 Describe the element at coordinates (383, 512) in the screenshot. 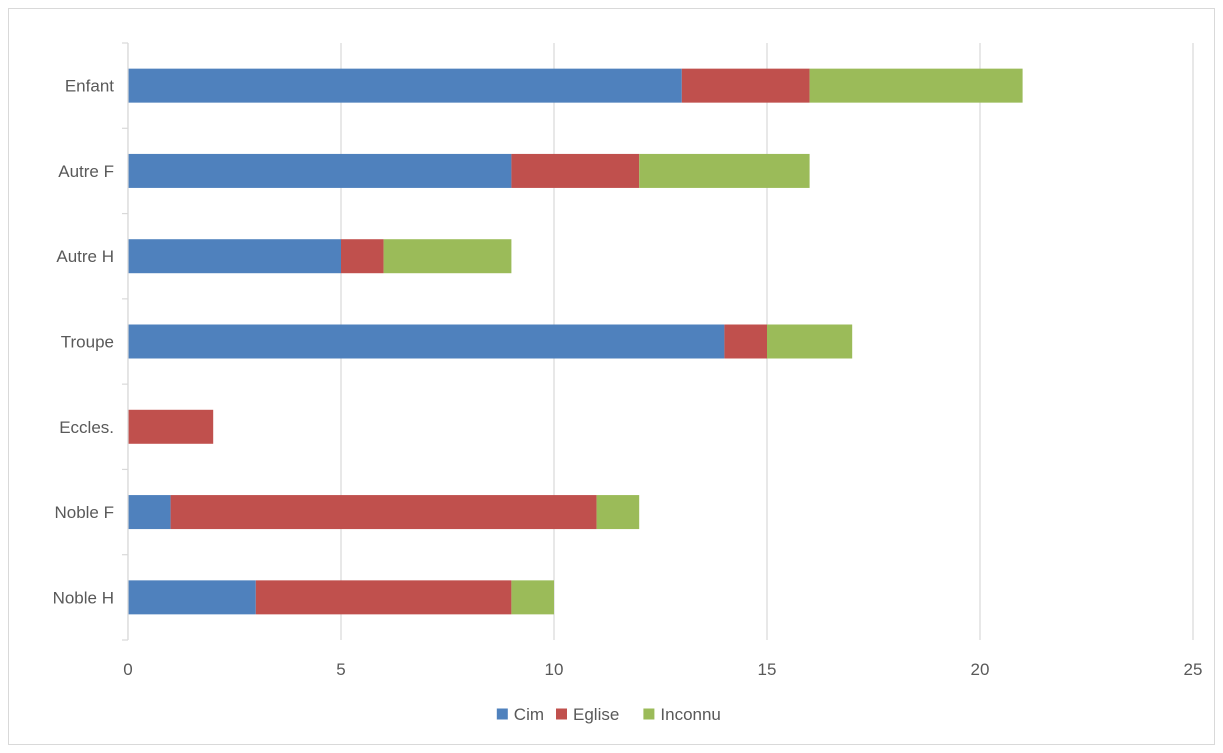

I see `bar-noble-f-eglise` at that location.